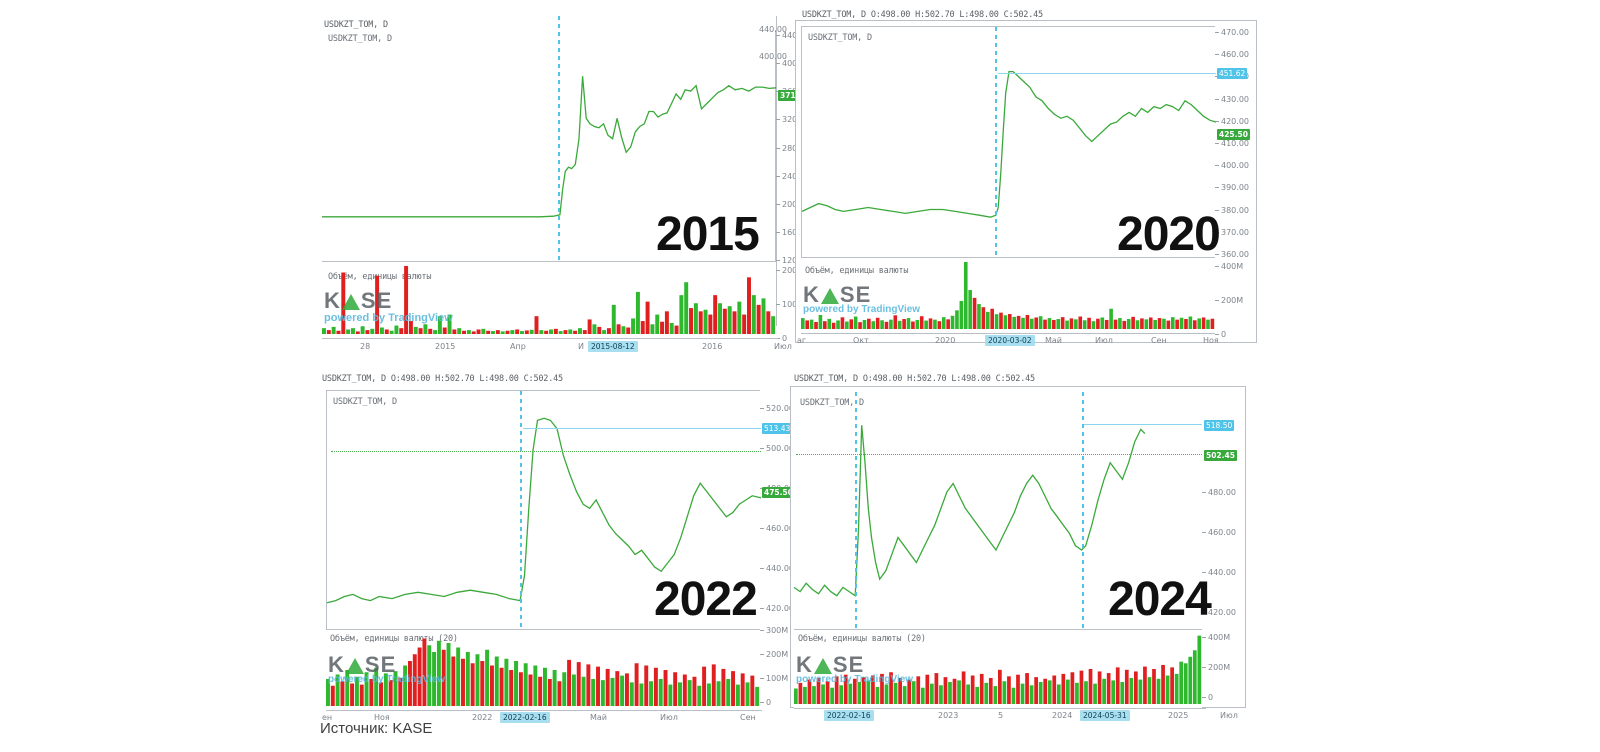 The height and width of the screenshot is (752, 1600). Describe the element at coordinates (1220, 455) in the screenshot. I see `last-price-badge-2024: 502.45` at that location.